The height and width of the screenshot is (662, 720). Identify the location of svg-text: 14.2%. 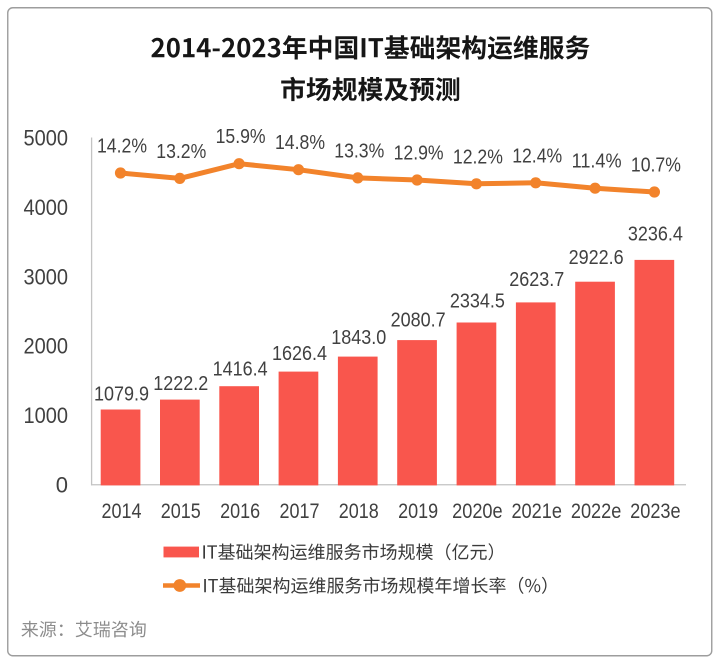
(122, 147).